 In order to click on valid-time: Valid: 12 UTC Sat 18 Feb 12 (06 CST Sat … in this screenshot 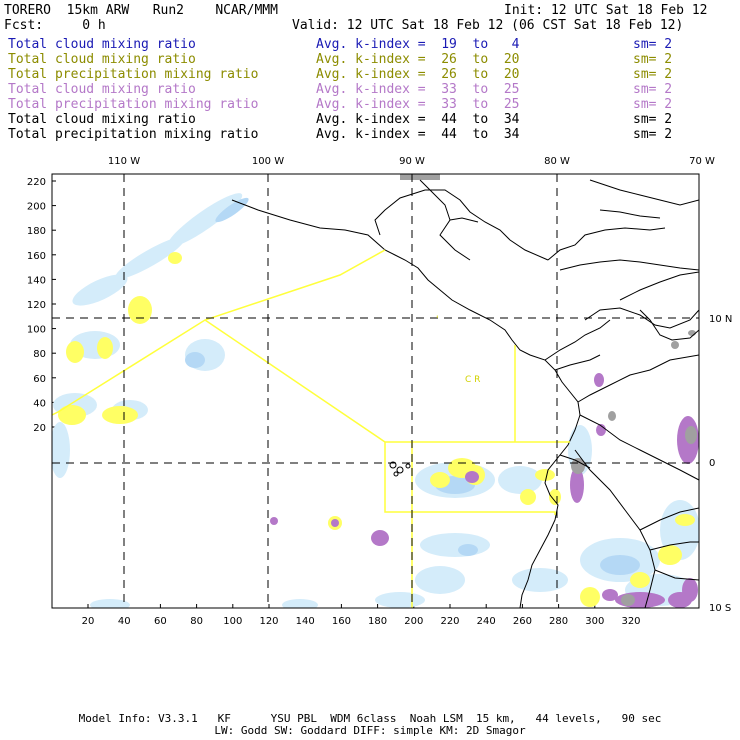, I will do `click(488, 25)`.